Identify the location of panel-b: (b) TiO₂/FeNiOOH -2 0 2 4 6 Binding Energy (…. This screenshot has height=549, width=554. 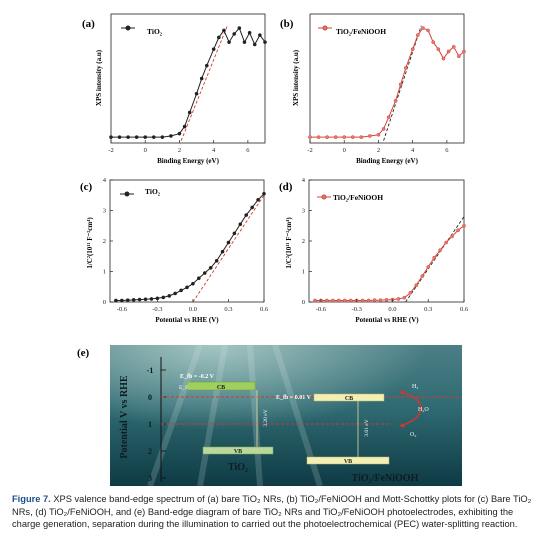
(373, 89).